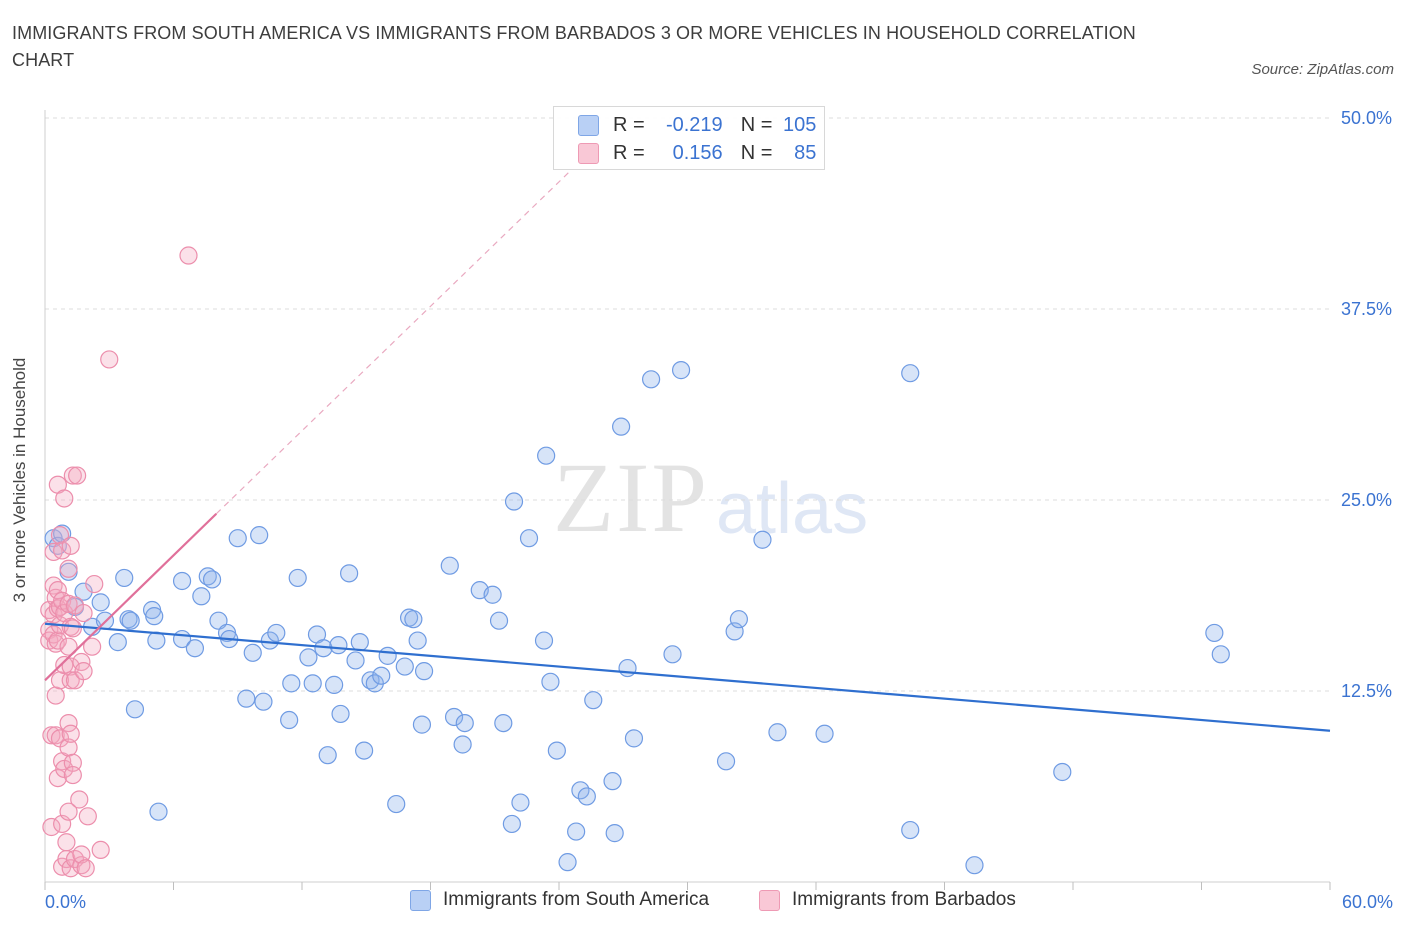 This screenshot has width=1406, height=930. Describe the element at coordinates (805, 152) in the screenshot. I see `legend-n-value: 85` at that location.